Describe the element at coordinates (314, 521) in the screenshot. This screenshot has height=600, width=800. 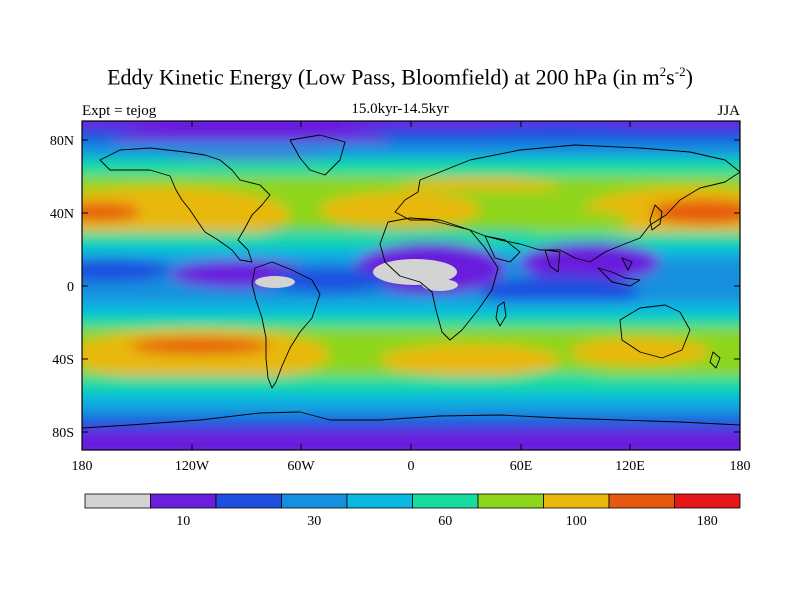
I see `colorbar-label: 30` at that location.